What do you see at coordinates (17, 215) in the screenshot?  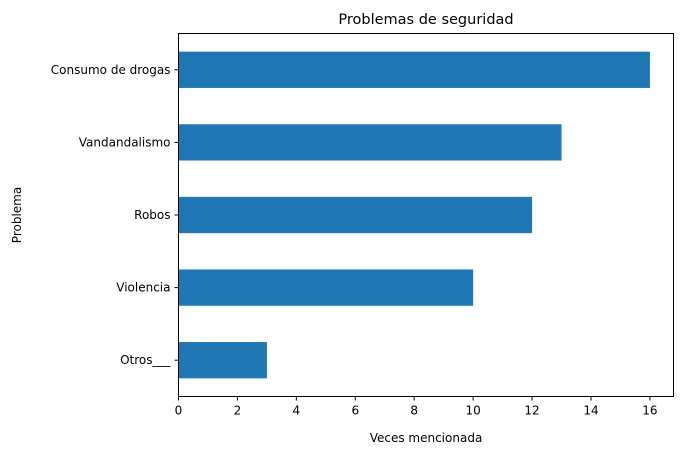 I see `y-axis-label: Problema` at bounding box center [17, 215].